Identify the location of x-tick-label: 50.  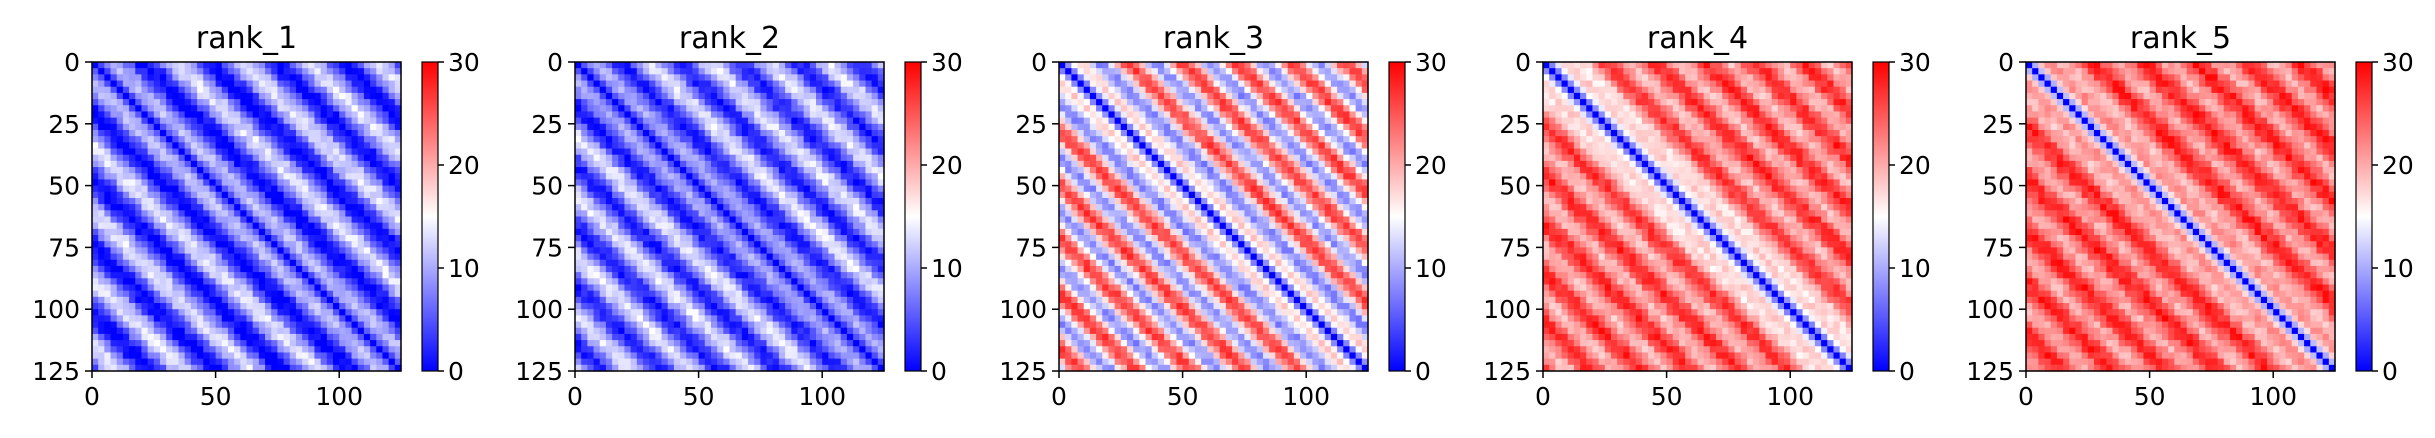
(216, 396).